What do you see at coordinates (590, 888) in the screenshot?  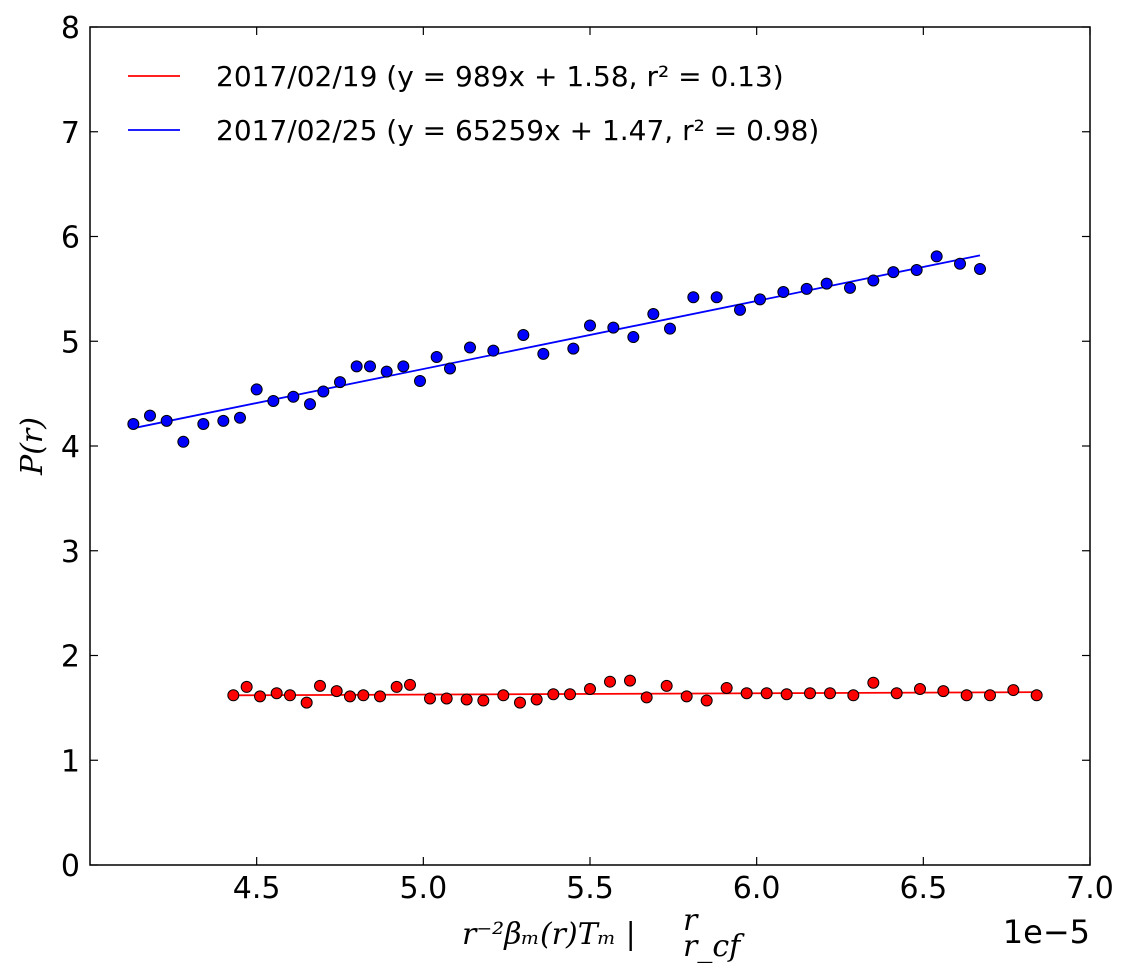 I see `x-tick-label: 5.5` at bounding box center [590, 888].